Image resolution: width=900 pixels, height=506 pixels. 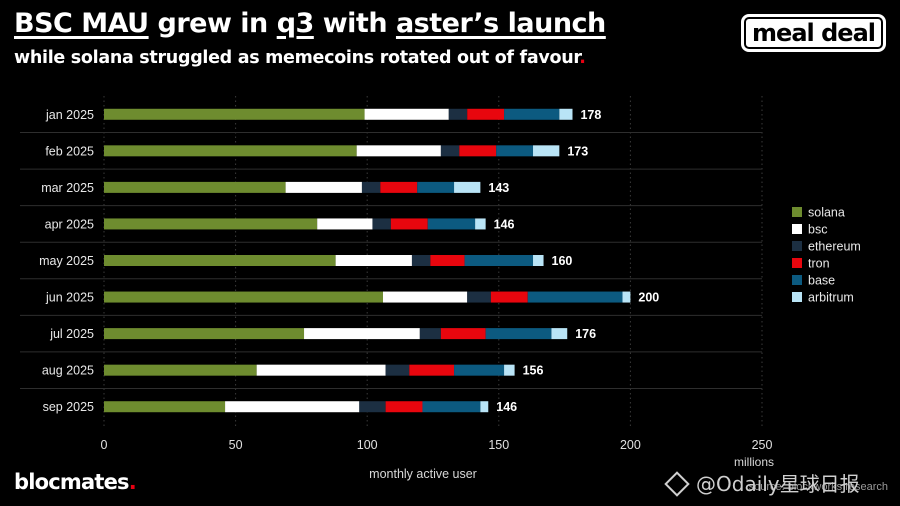 What do you see at coordinates (533, 371) in the screenshot?
I see `total-label: 156` at bounding box center [533, 371].